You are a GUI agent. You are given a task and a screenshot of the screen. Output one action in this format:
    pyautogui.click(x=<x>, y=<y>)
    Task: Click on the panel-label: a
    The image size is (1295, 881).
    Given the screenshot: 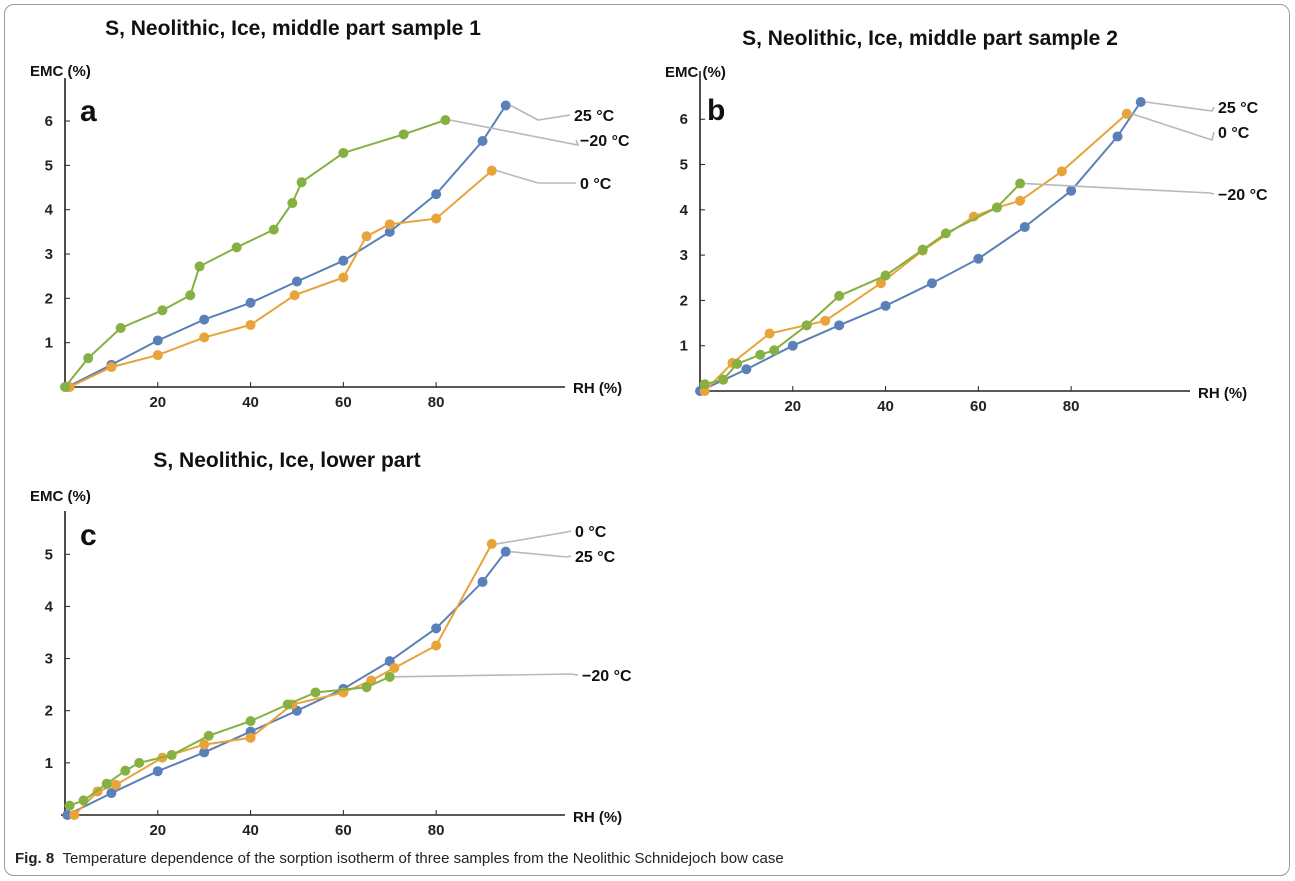 What is the action you would take?
    pyautogui.click(x=88, y=111)
    